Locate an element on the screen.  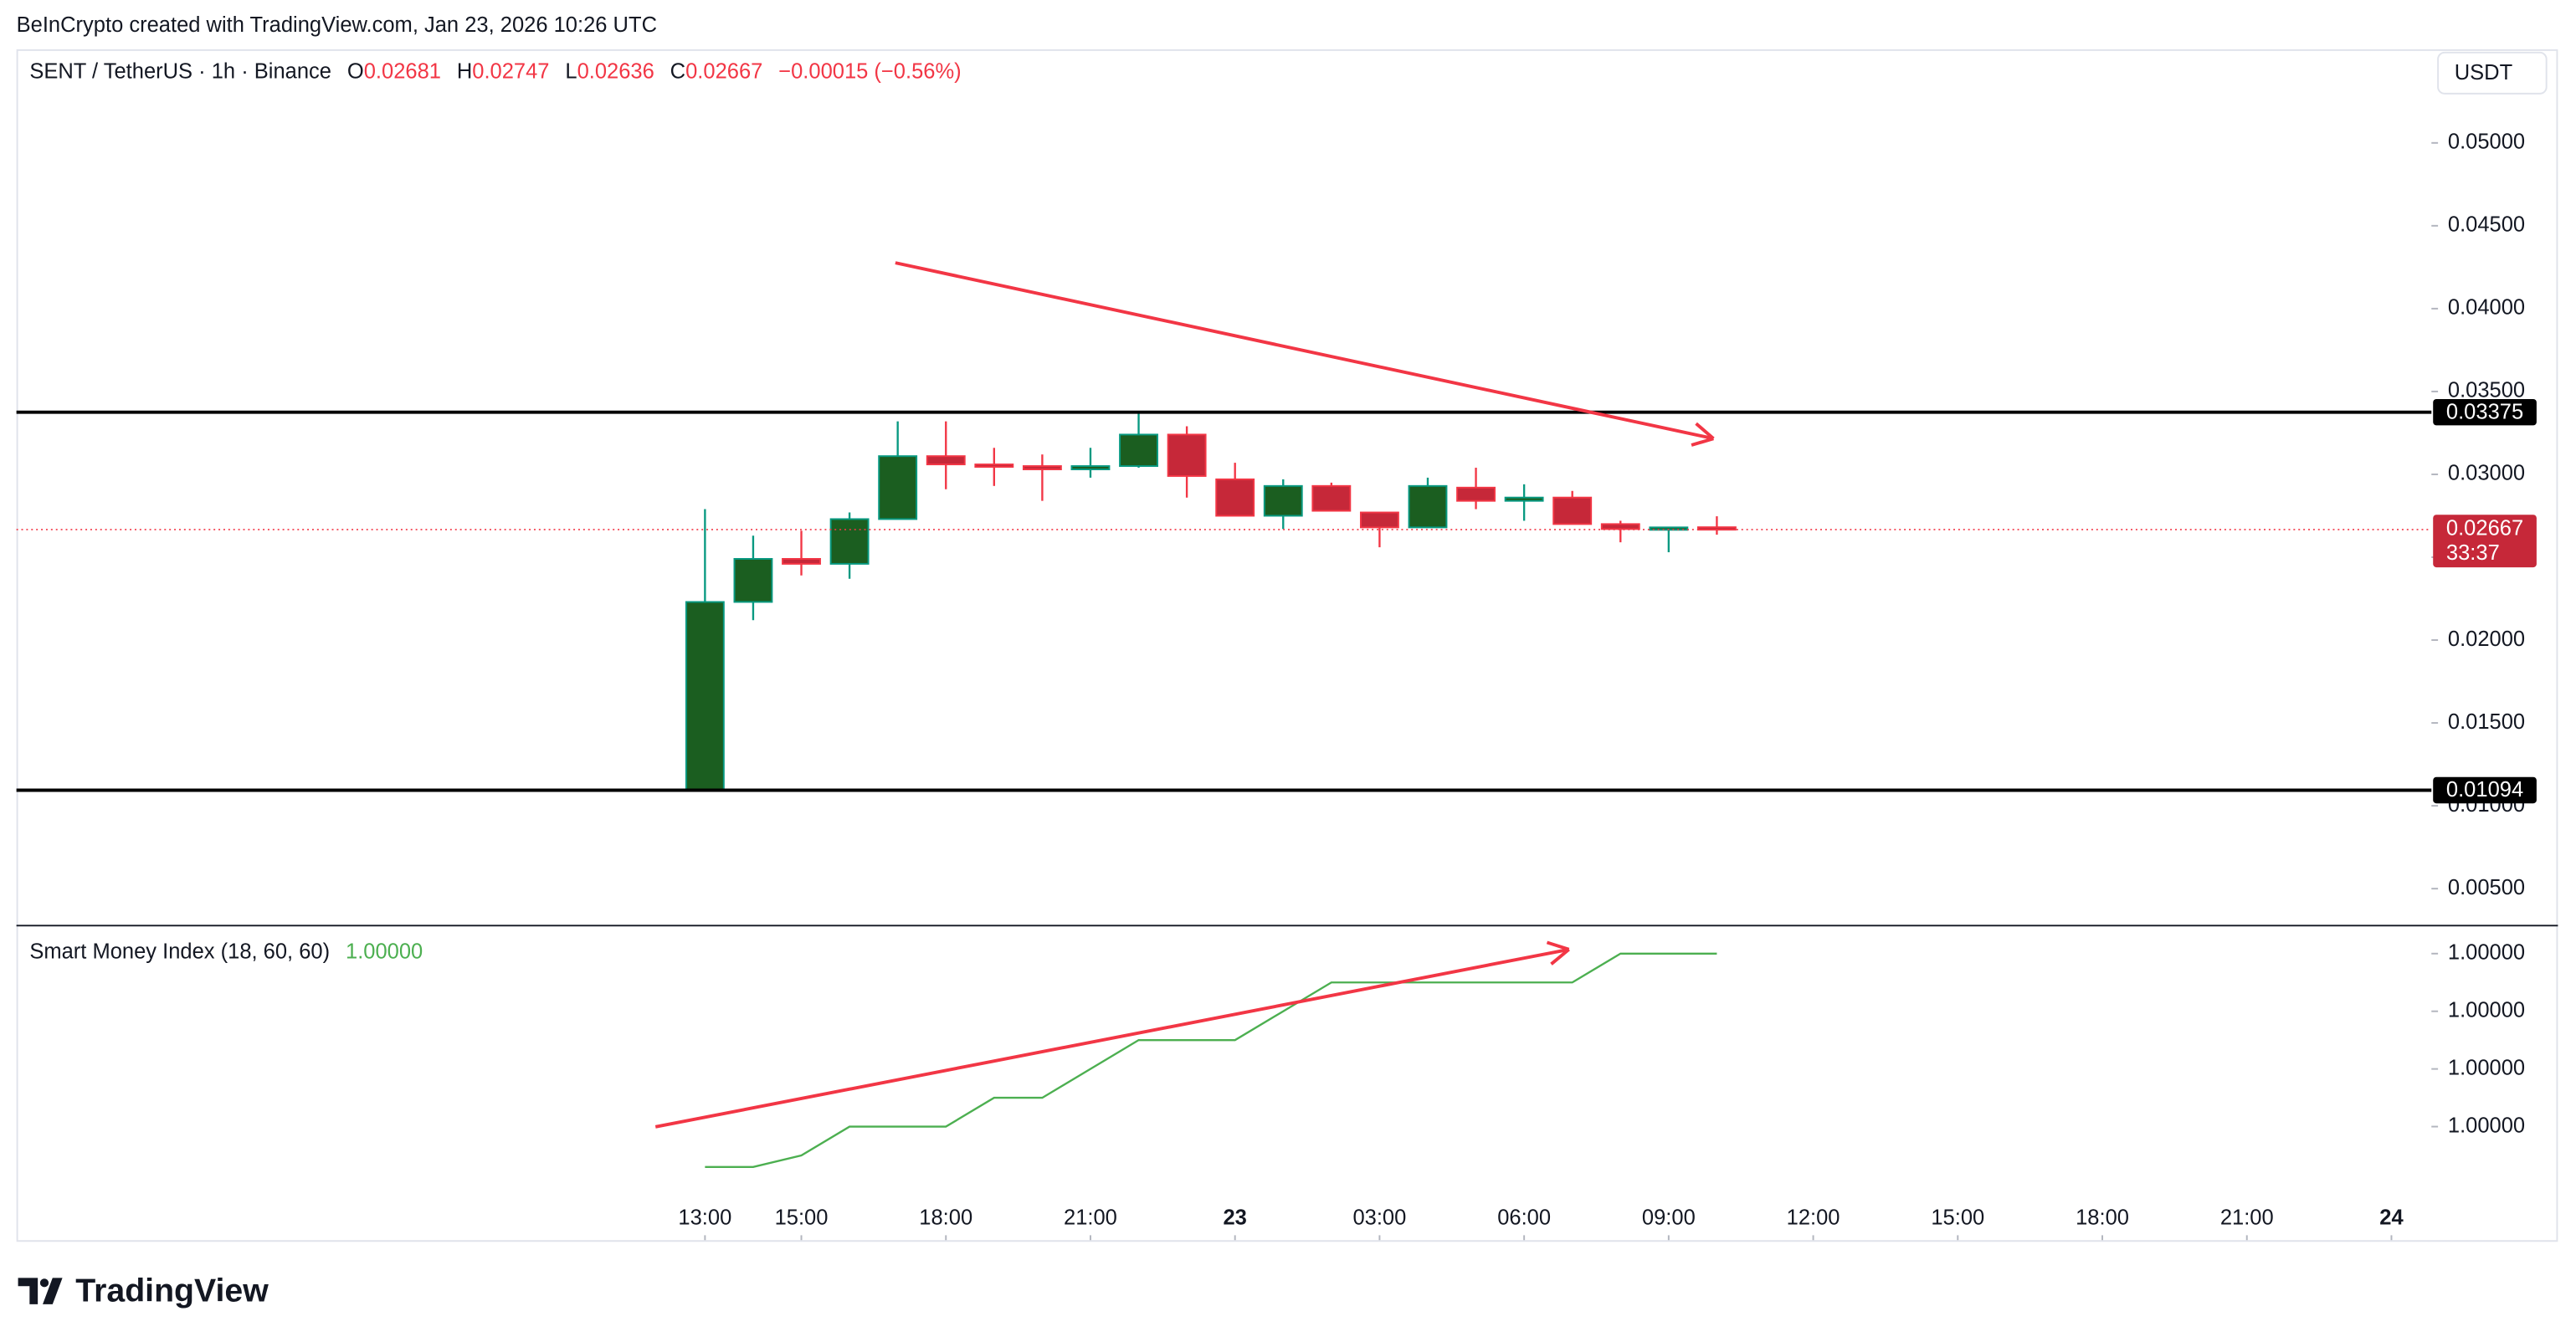
y-tick-label: 0.01500 is located at coordinates (2486, 722).